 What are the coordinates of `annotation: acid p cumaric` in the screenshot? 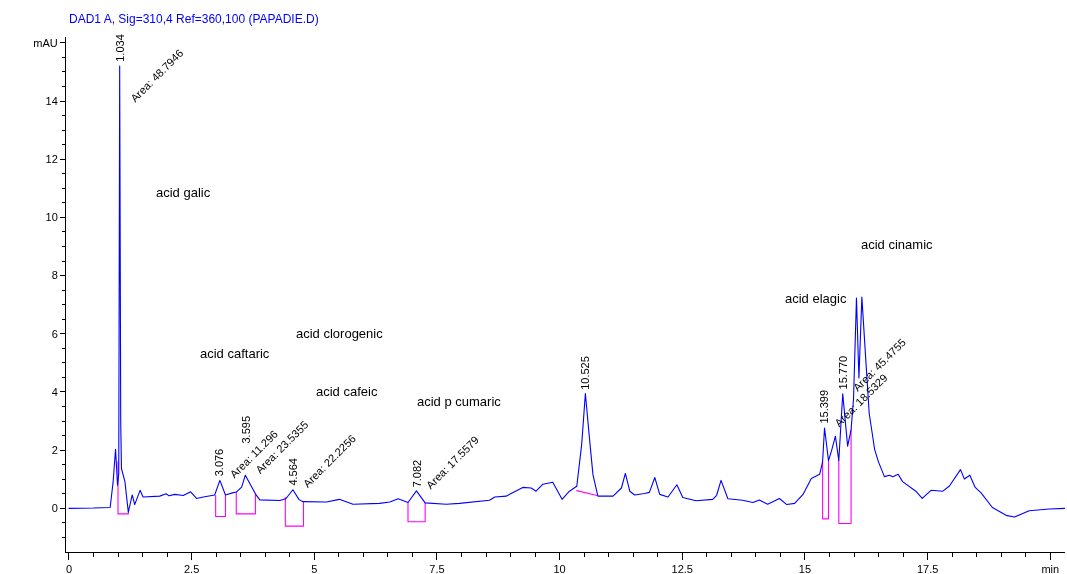 It's located at (459, 401).